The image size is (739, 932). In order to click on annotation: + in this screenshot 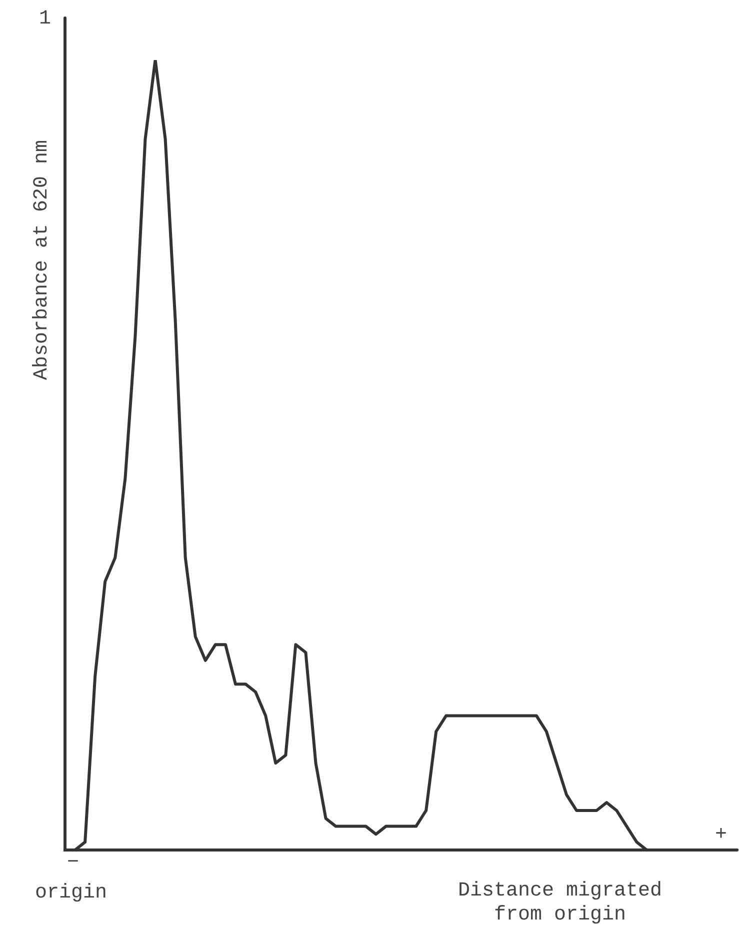, I will do `click(721, 834)`.